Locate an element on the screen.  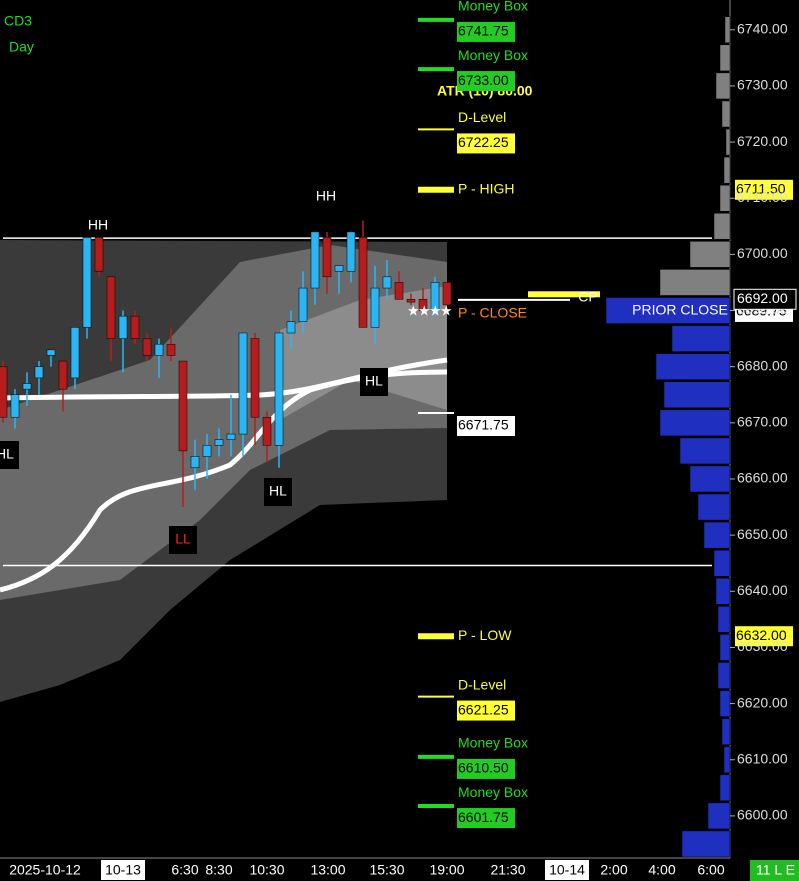
annotation: PRIOR CLOSE is located at coordinates (680, 310).